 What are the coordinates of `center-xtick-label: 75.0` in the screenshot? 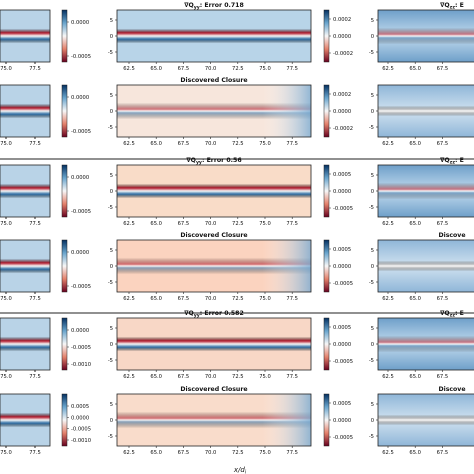 It's located at (265, 224).